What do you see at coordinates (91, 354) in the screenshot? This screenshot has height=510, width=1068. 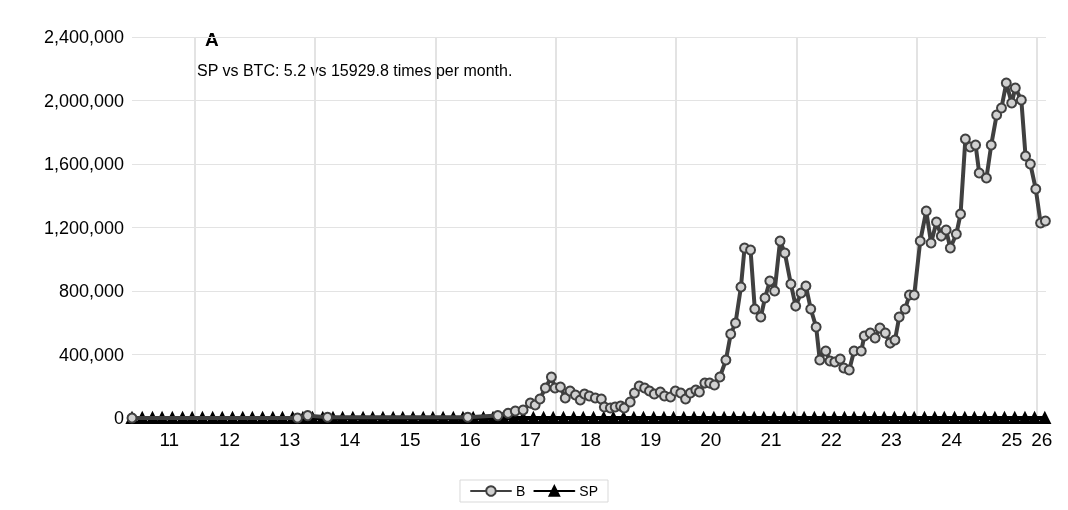 I see `y-tick-label: 400,000` at bounding box center [91, 354].